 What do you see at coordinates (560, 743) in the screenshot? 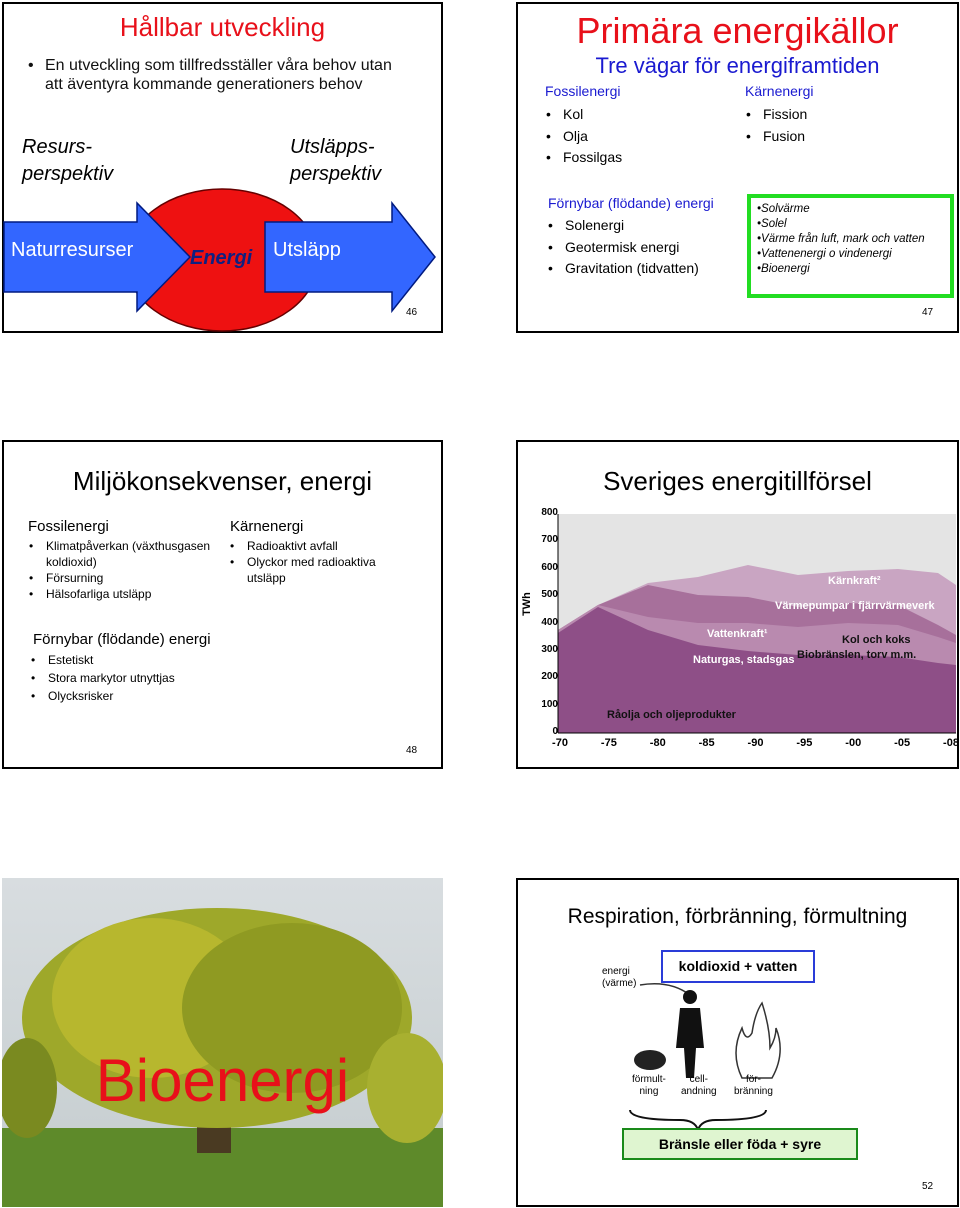
I see `x-tick-label: -70` at bounding box center [560, 743].